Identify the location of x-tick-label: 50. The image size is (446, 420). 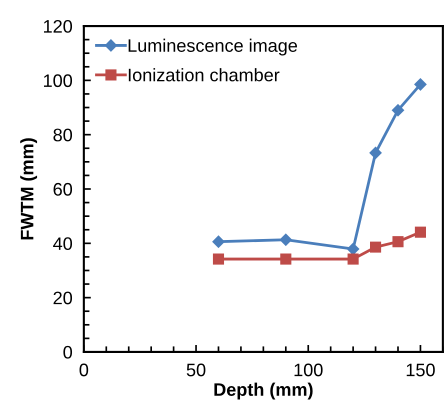
(196, 370).